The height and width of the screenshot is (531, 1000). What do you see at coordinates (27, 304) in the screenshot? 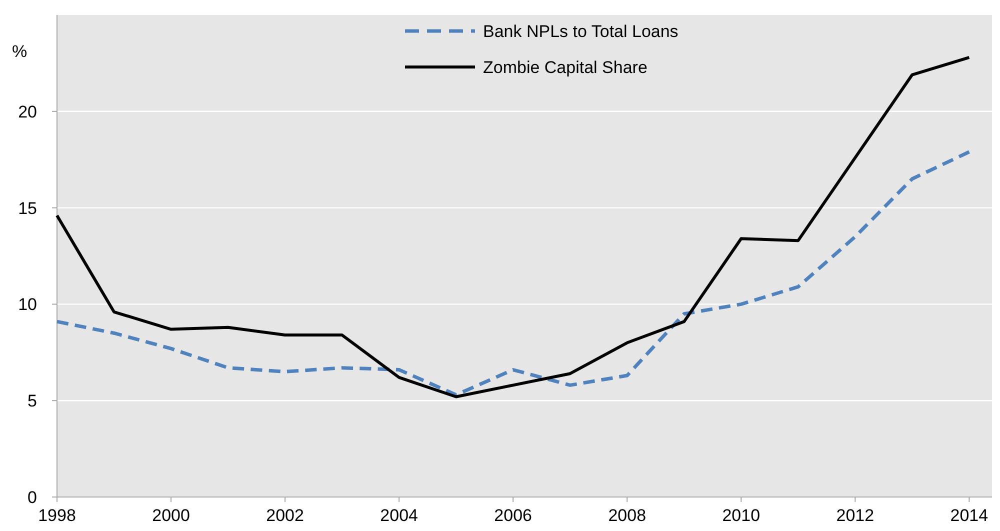
I see `y-tick-label: 10` at bounding box center [27, 304].